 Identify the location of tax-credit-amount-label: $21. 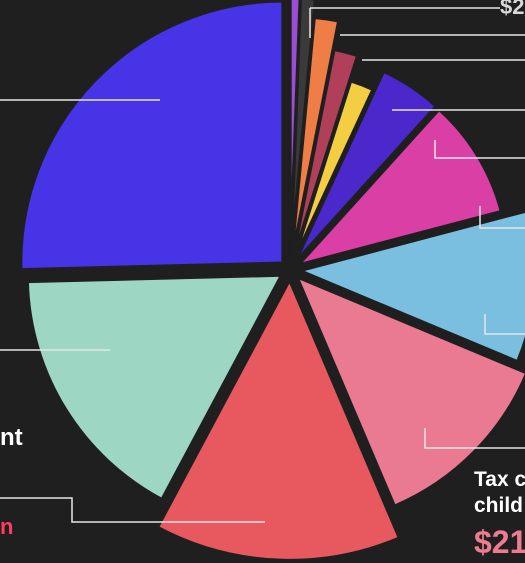
(499, 542).